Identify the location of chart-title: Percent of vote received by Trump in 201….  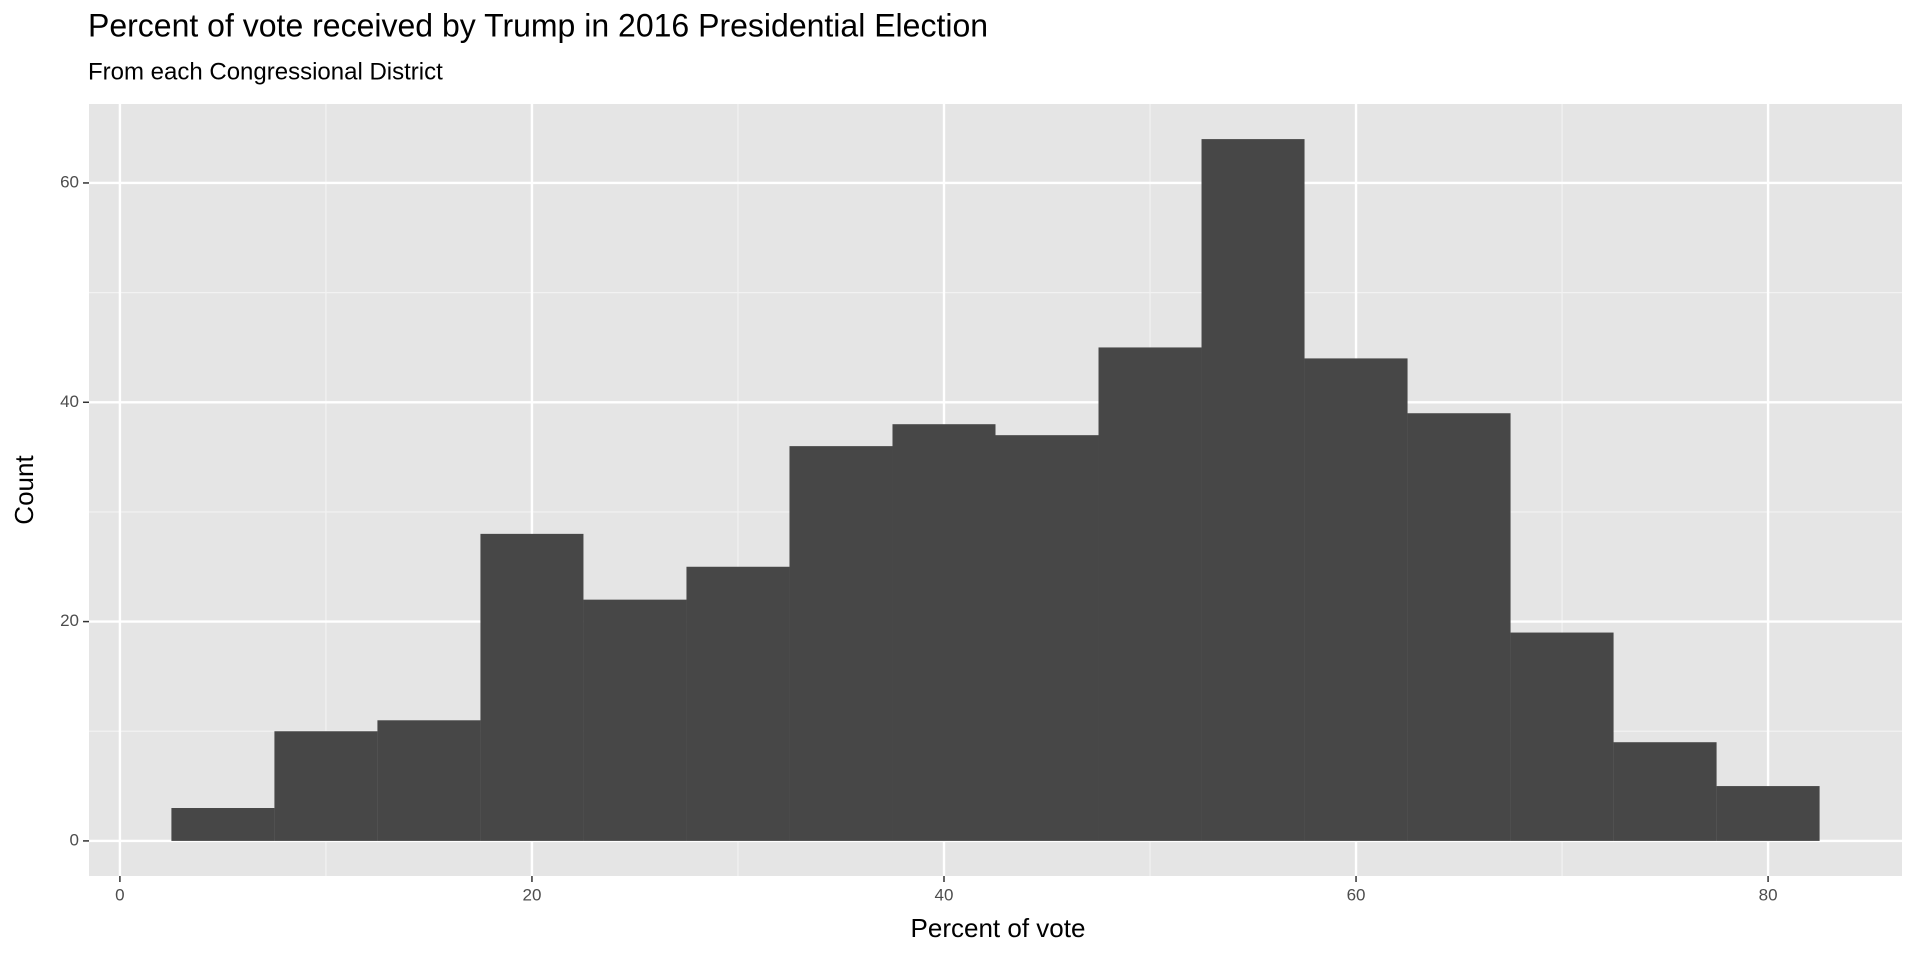
(538, 25).